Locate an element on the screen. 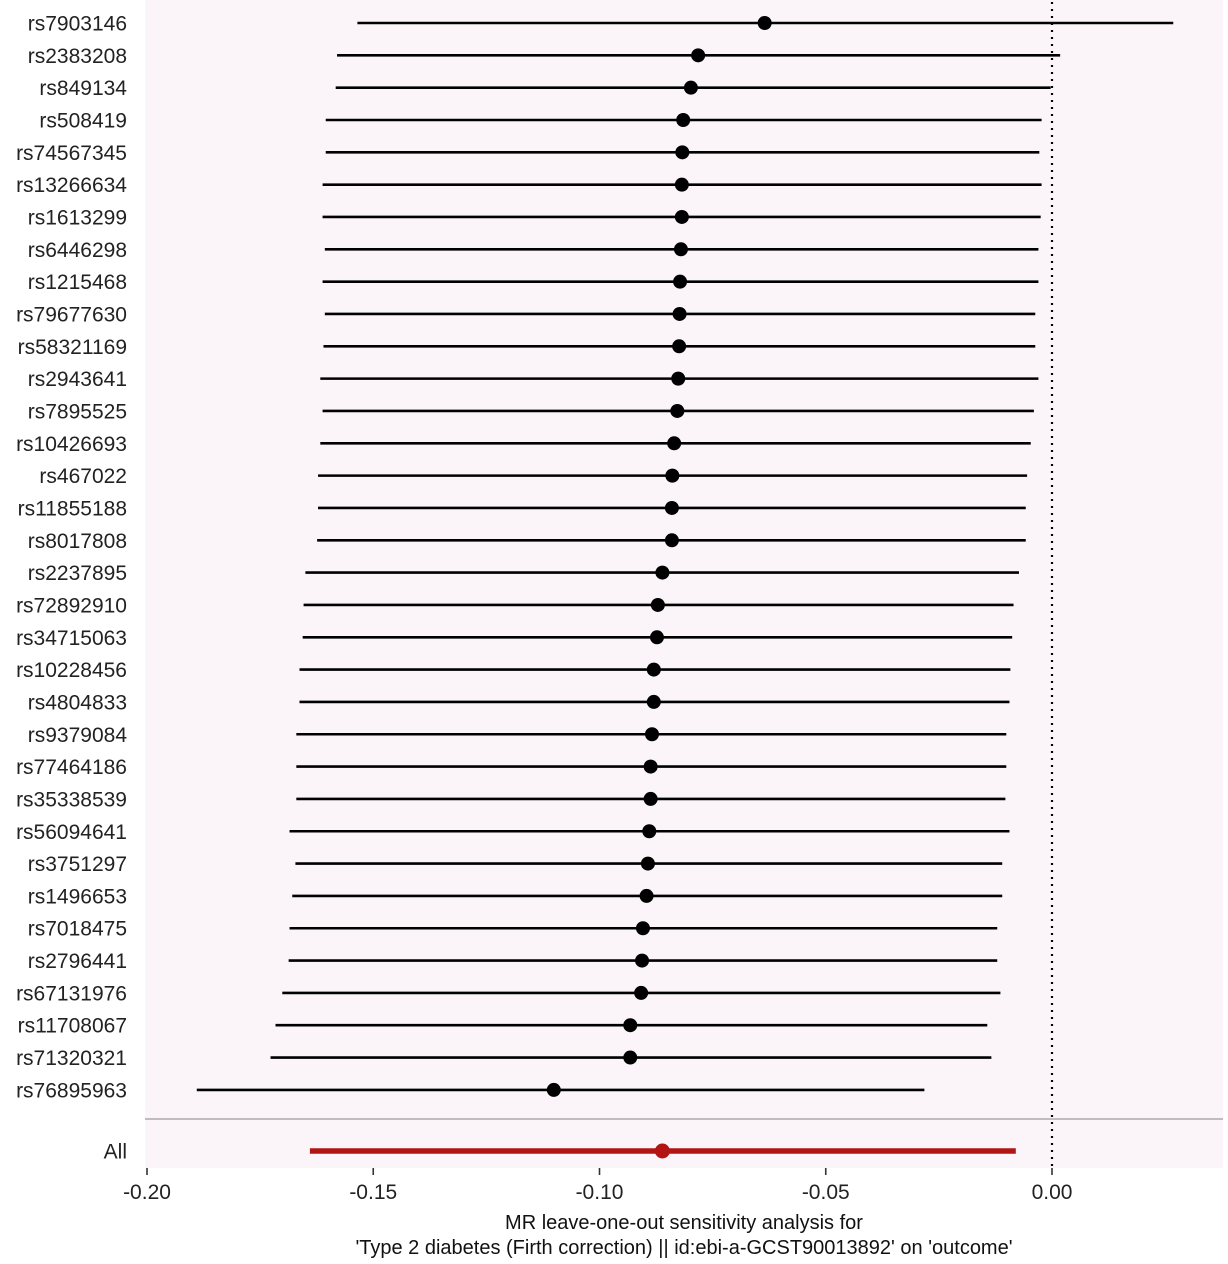  snp-row: rs11708067 is located at coordinates (503, 1026).